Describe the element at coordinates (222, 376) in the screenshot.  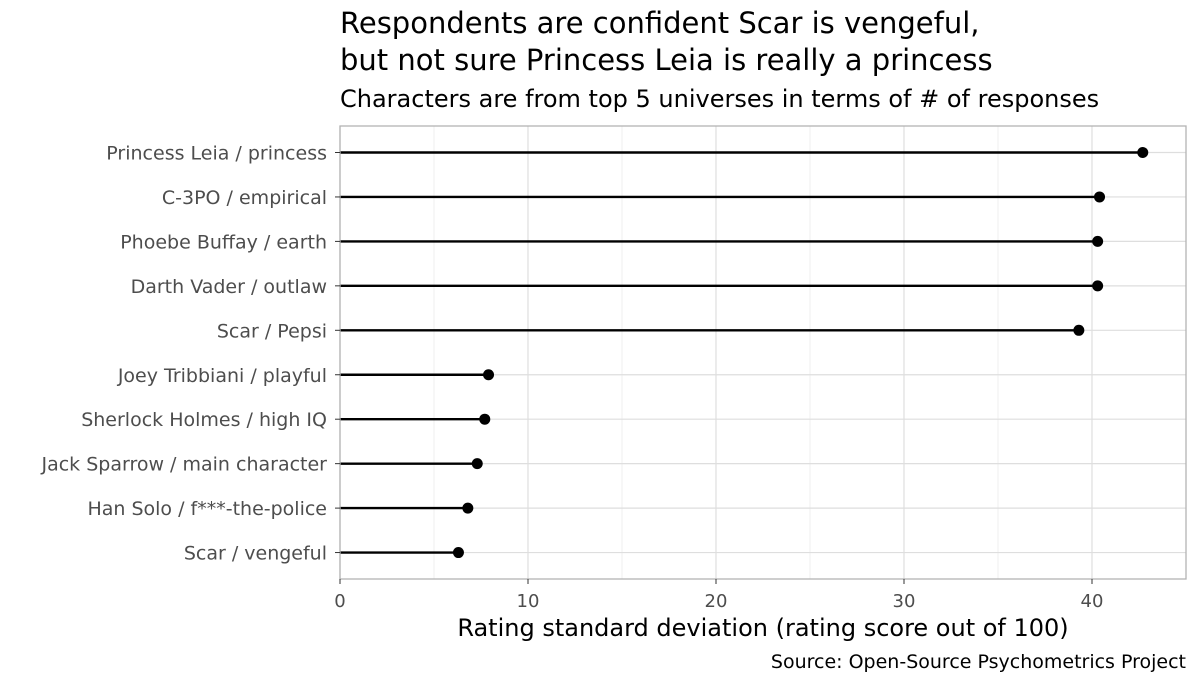
I see `y-tick-label: Joey Tribbiani / playful` at that location.